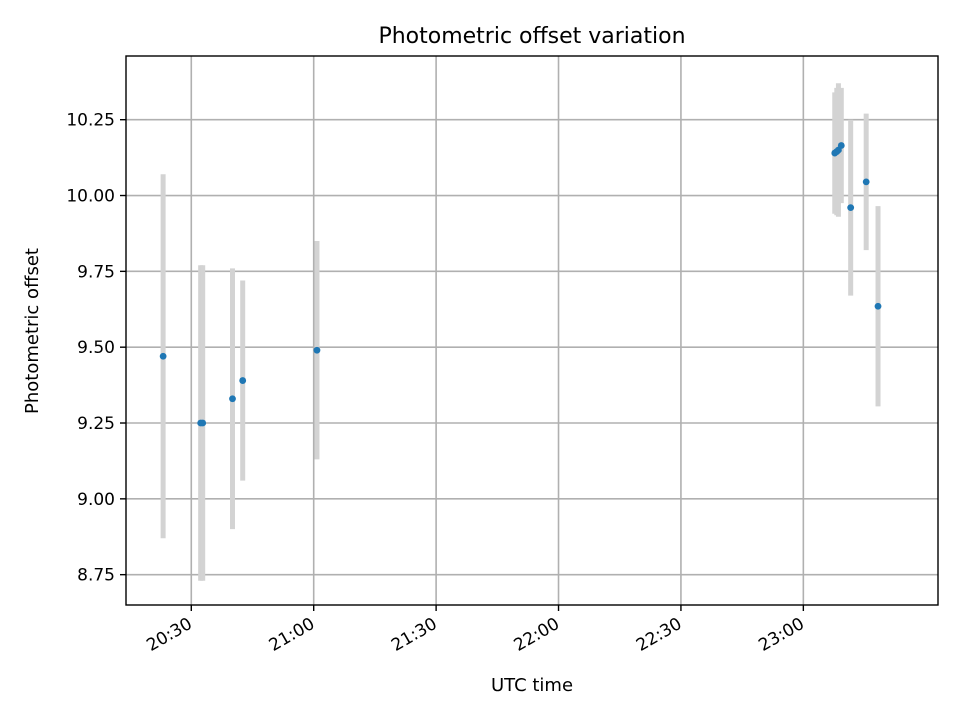 This screenshot has width=960, height=720. I want to click on y-tick-label: 9.25, so click(96, 424).